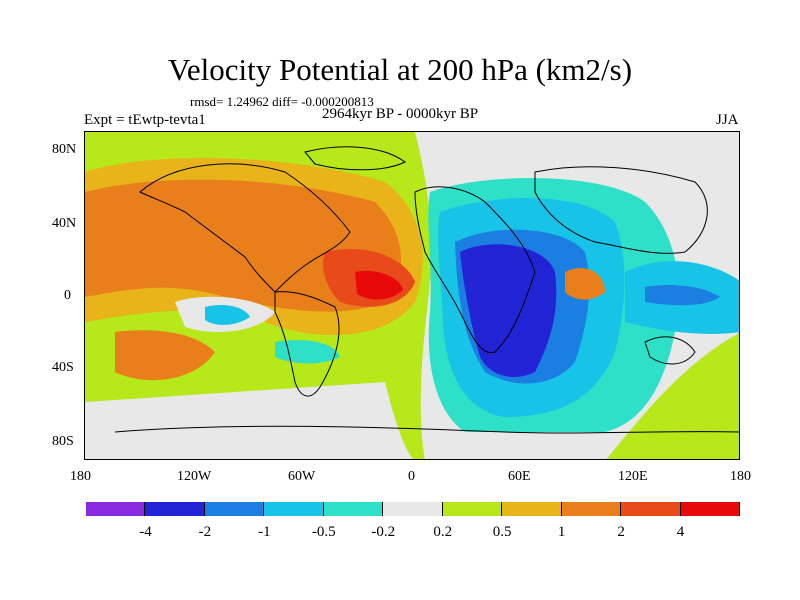  I want to click on lon-label-60e: 60E, so click(519, 476).